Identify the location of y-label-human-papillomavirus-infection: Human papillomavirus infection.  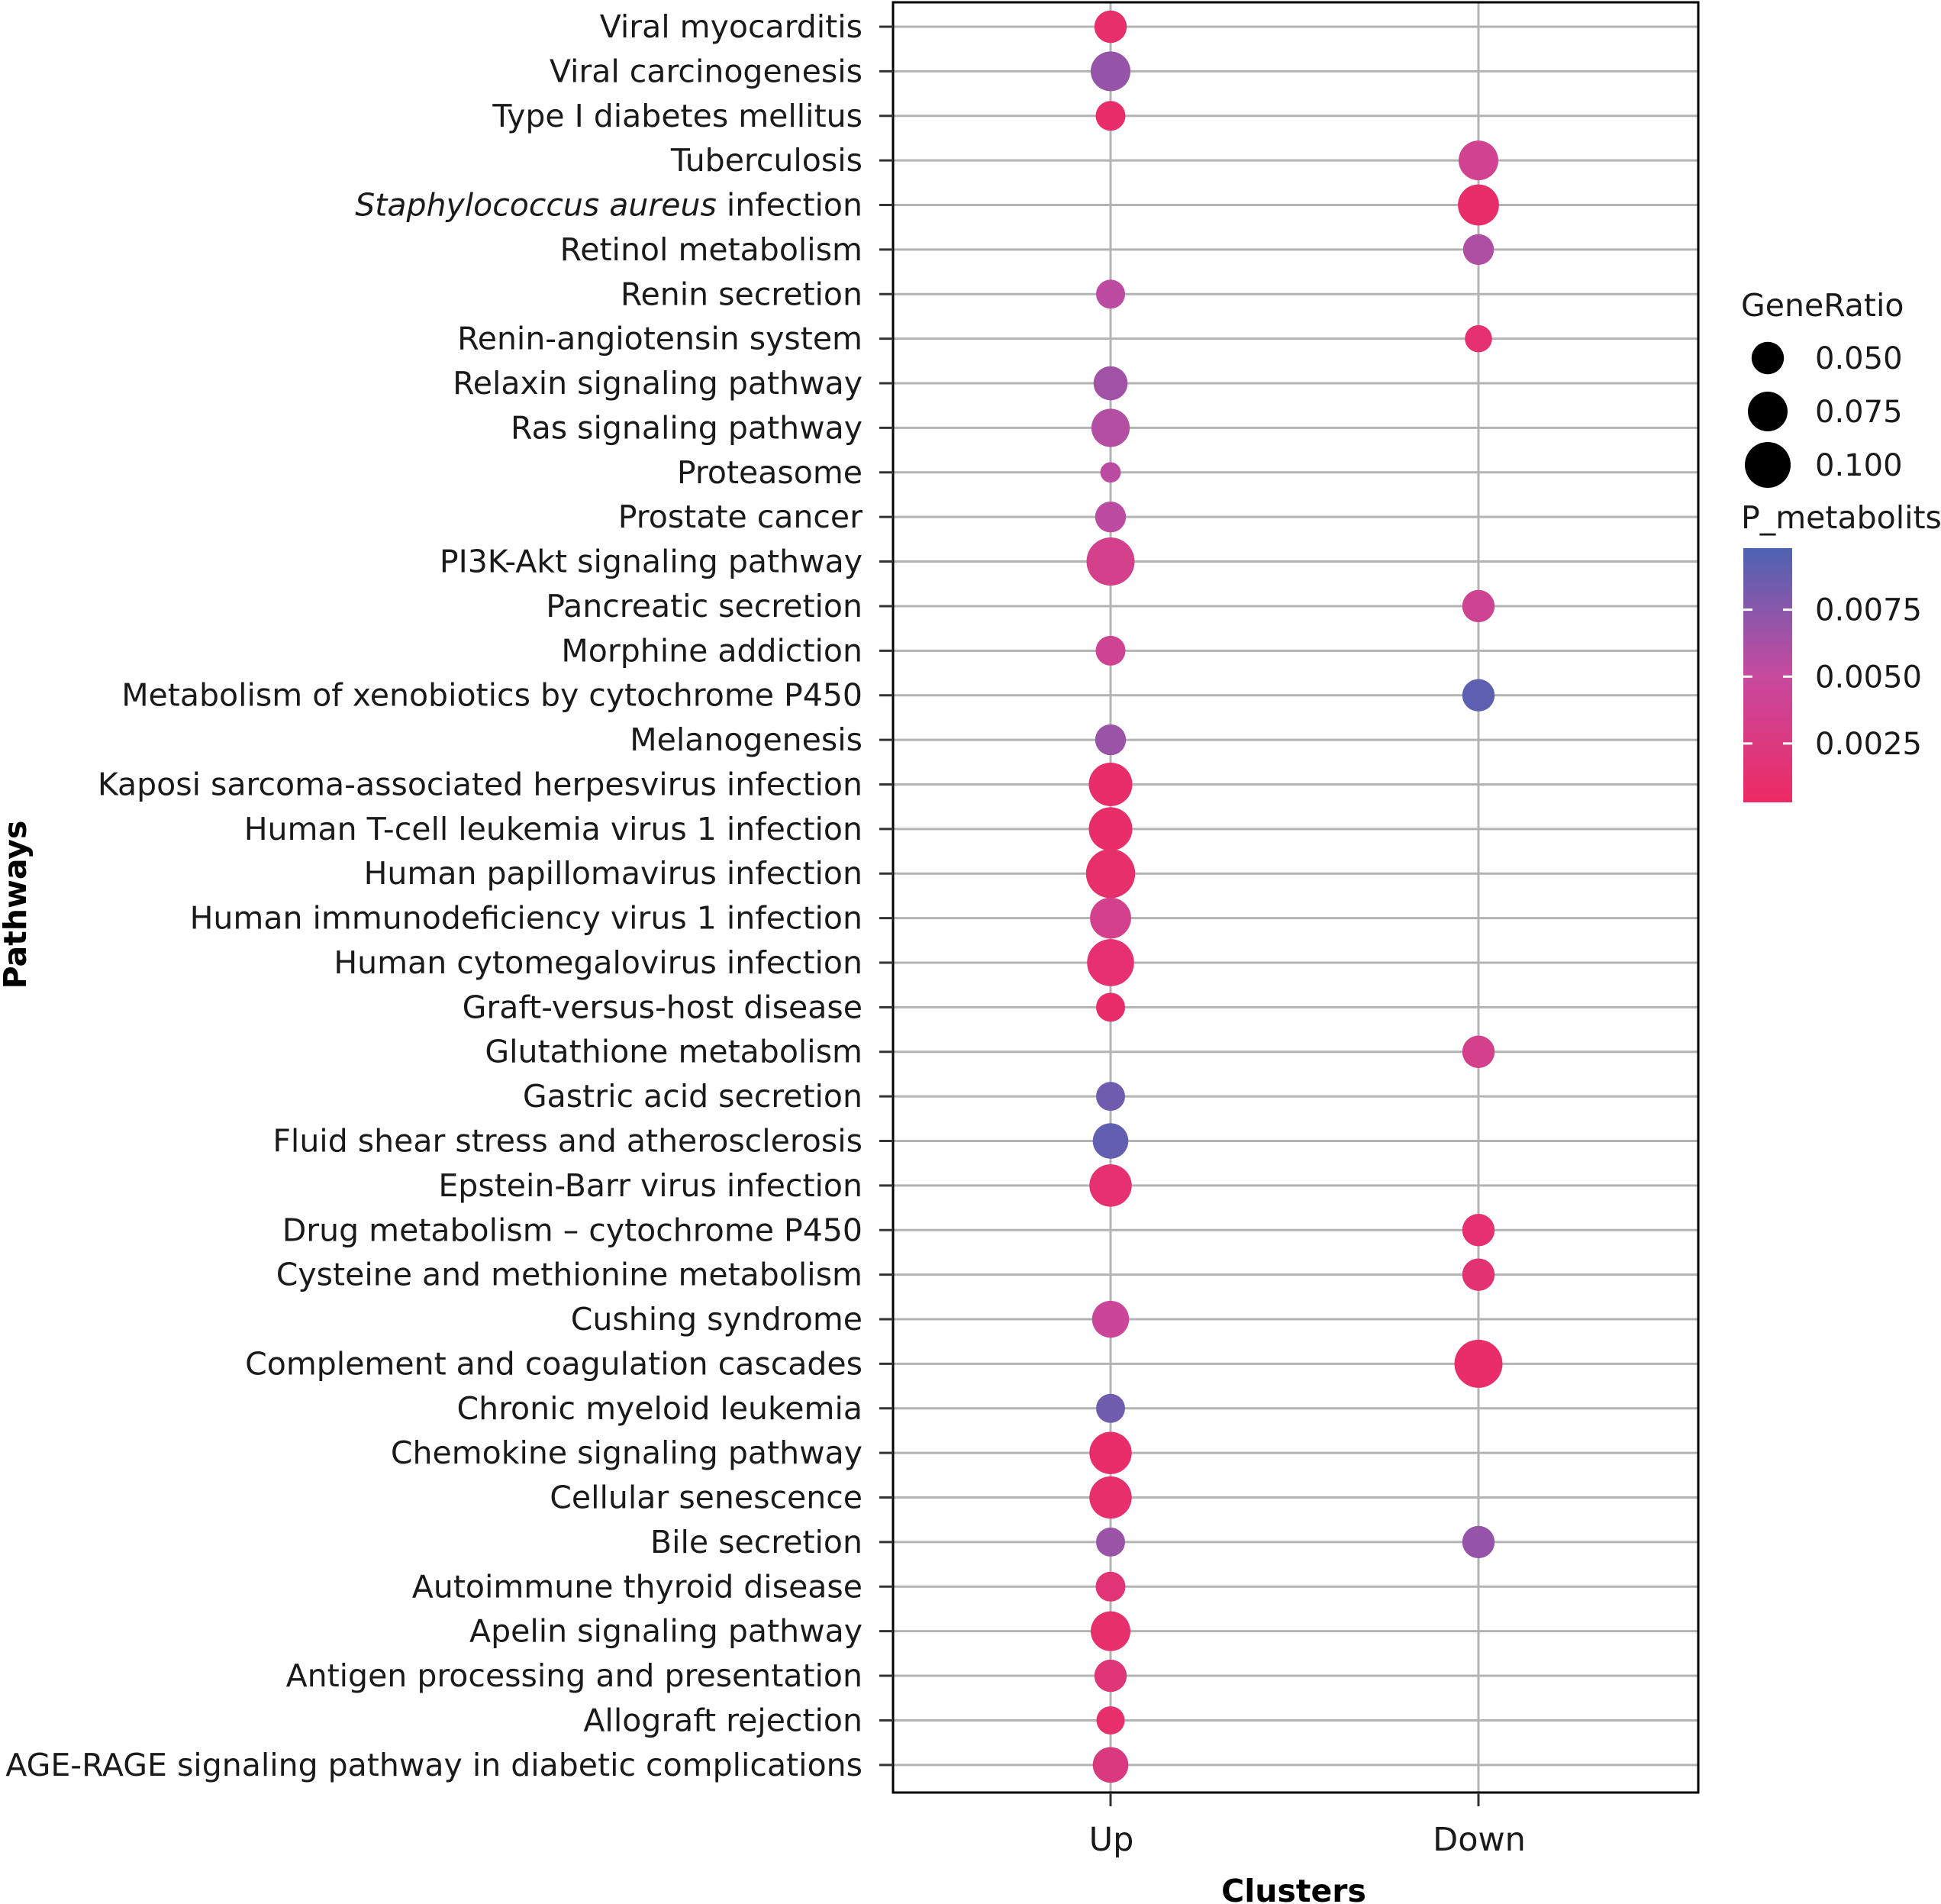
(613, 873).